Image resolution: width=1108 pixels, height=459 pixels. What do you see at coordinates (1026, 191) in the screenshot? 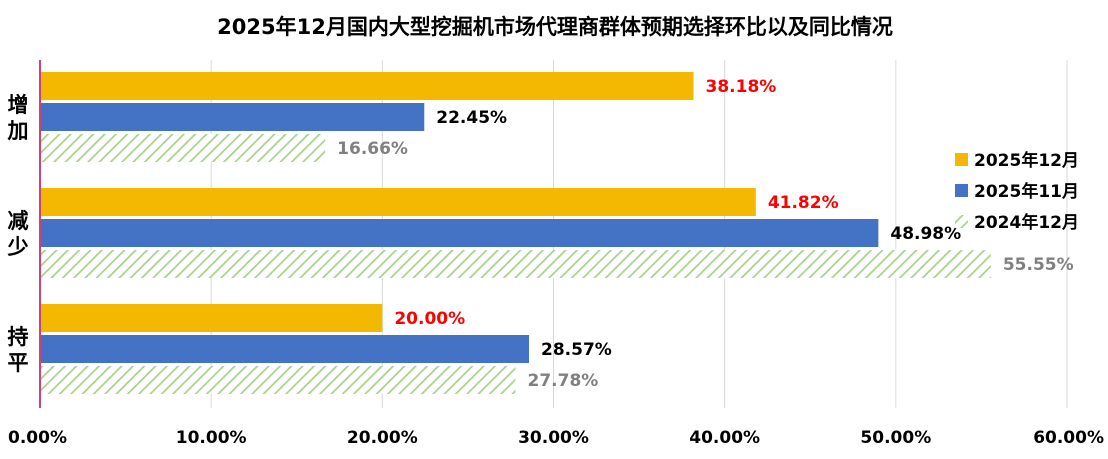
I see `legend-label: 2025年11月` at bounding box center [1026, 191].